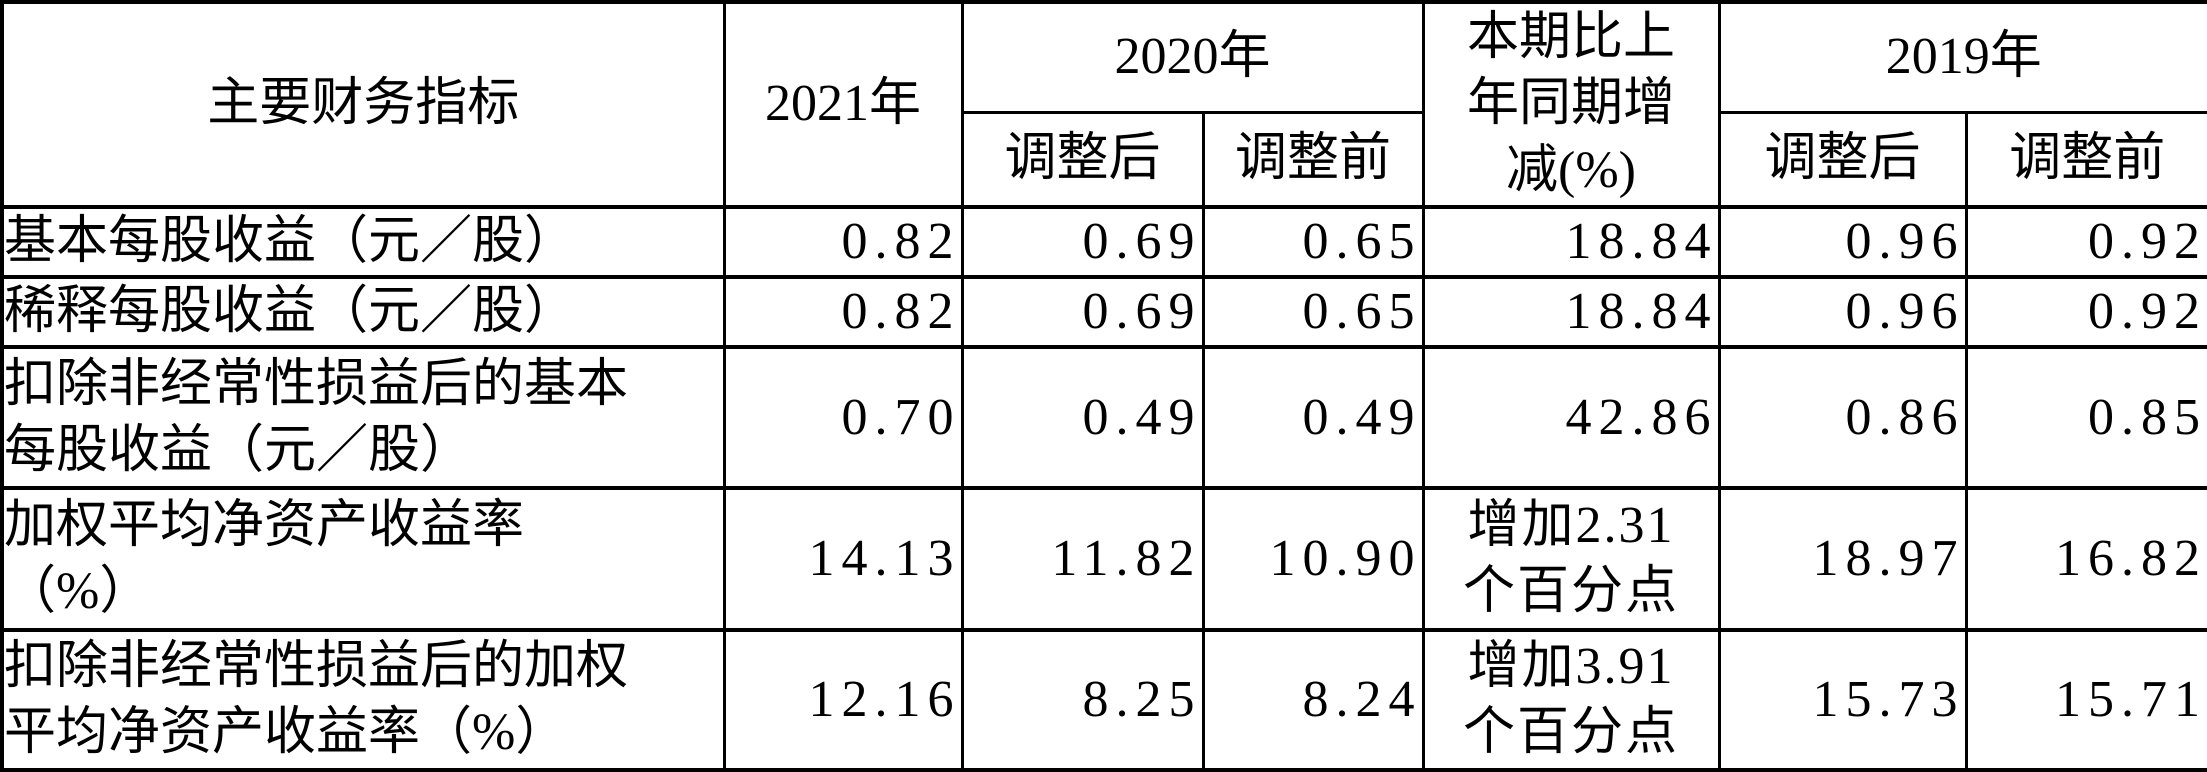 Image resolution: width=2207 pixels, height=772 pixels. What do you see at coordinates (363, 242) in the screenshot?
I see `row-label: 基本每股收益（元／股）` at bounding box center [363, 242].